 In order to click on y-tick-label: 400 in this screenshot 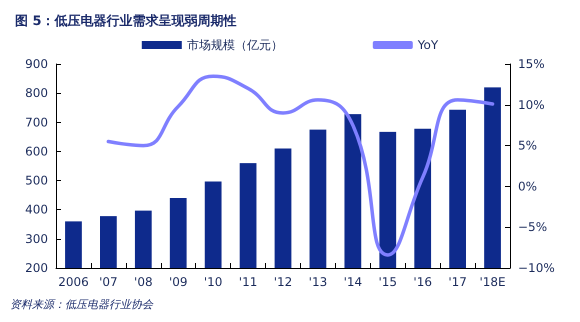, I will do `click(36, 209)`.